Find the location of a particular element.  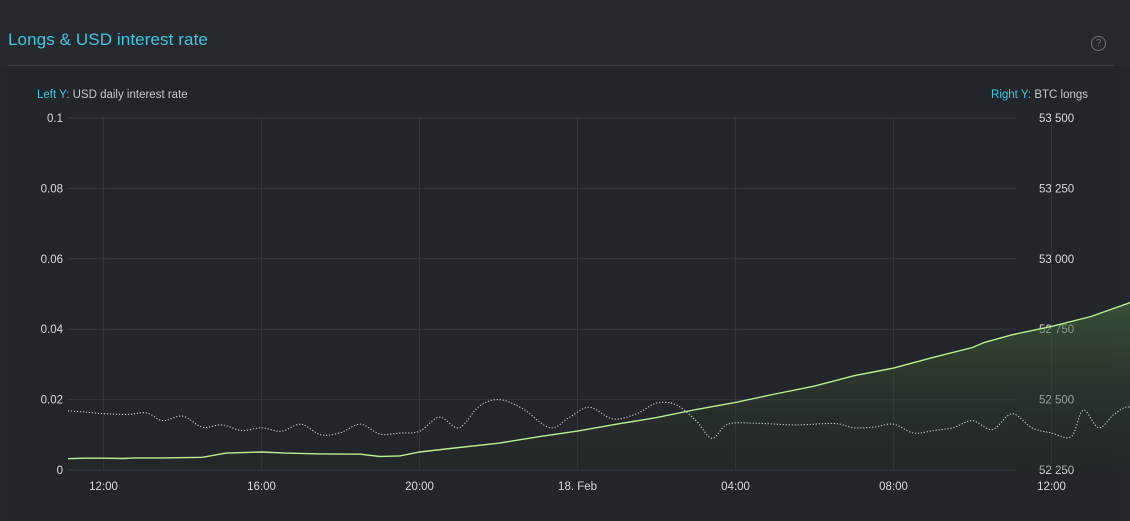

left-axis-title: Left Y: USD daily interest rate is located at coordinates (112, 95).